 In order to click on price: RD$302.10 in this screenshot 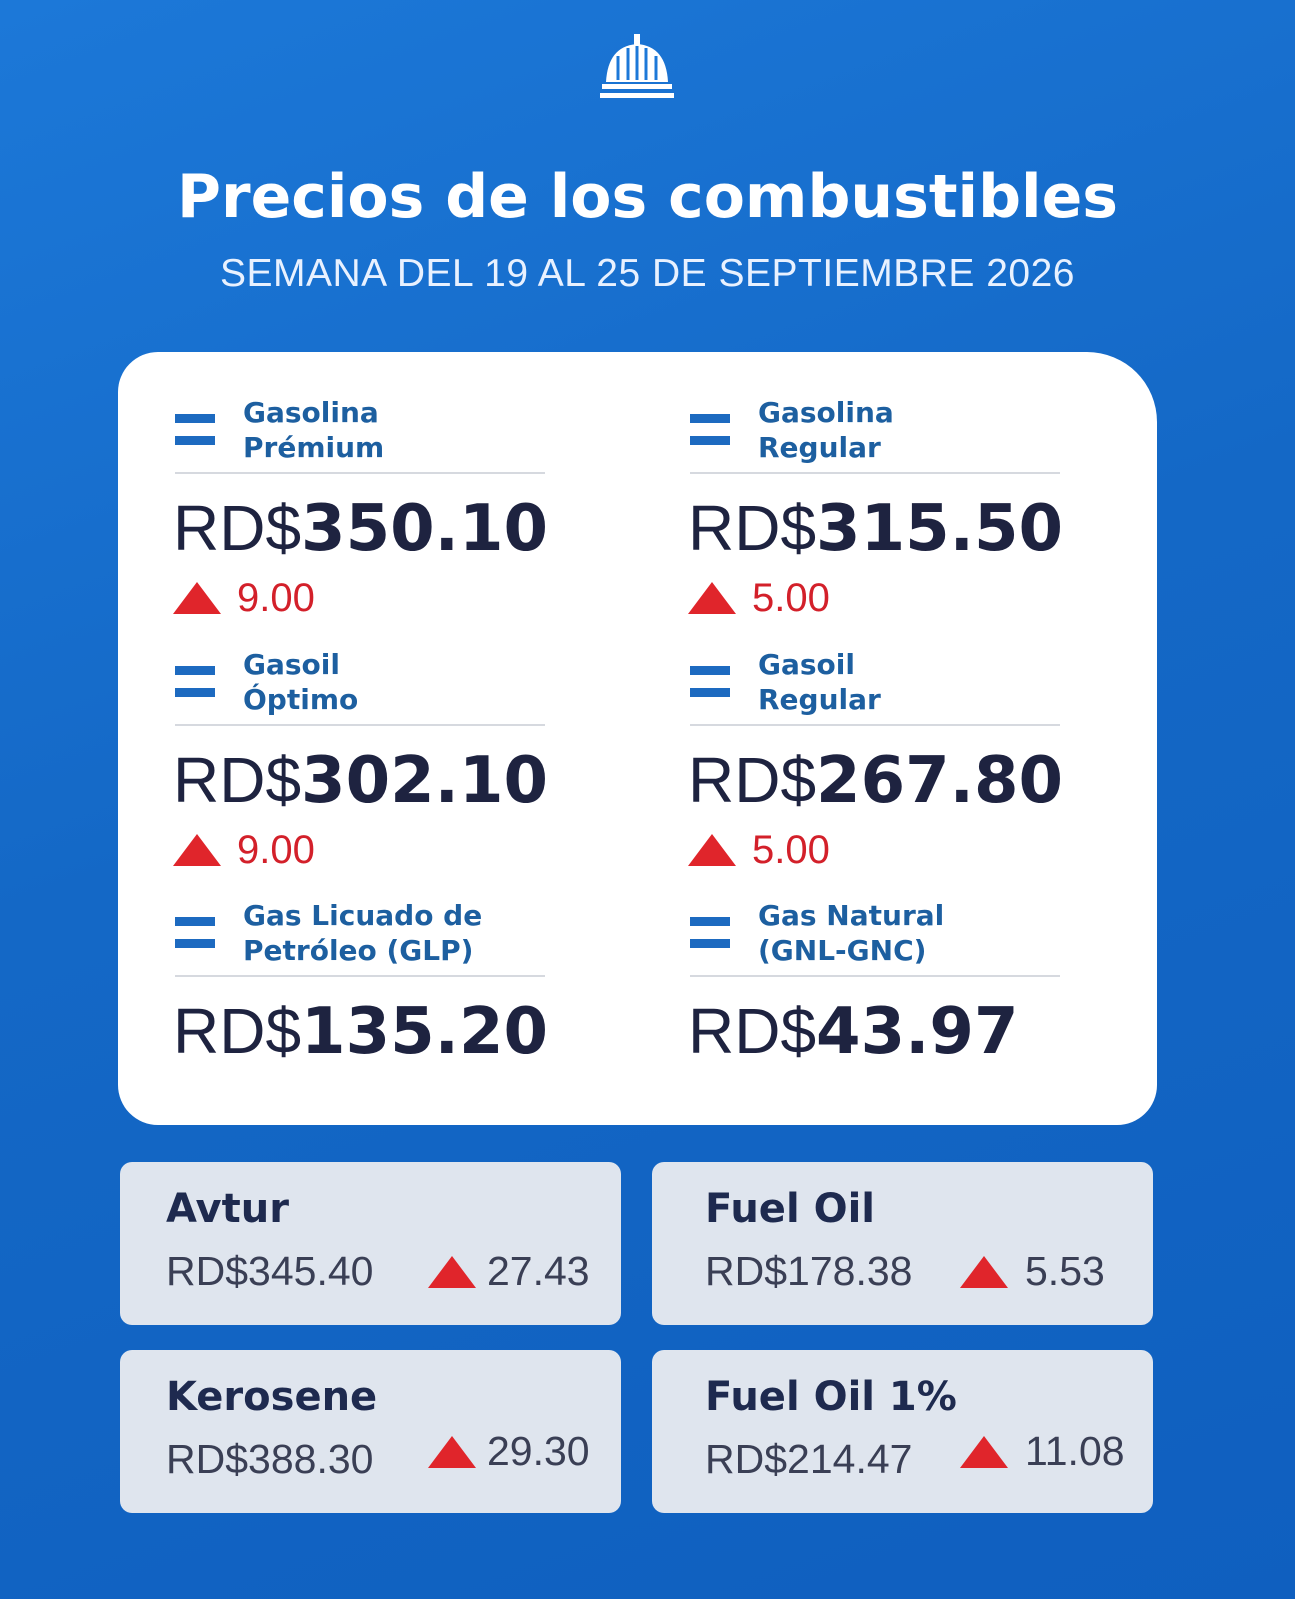, I will do `click(360, 780)`.